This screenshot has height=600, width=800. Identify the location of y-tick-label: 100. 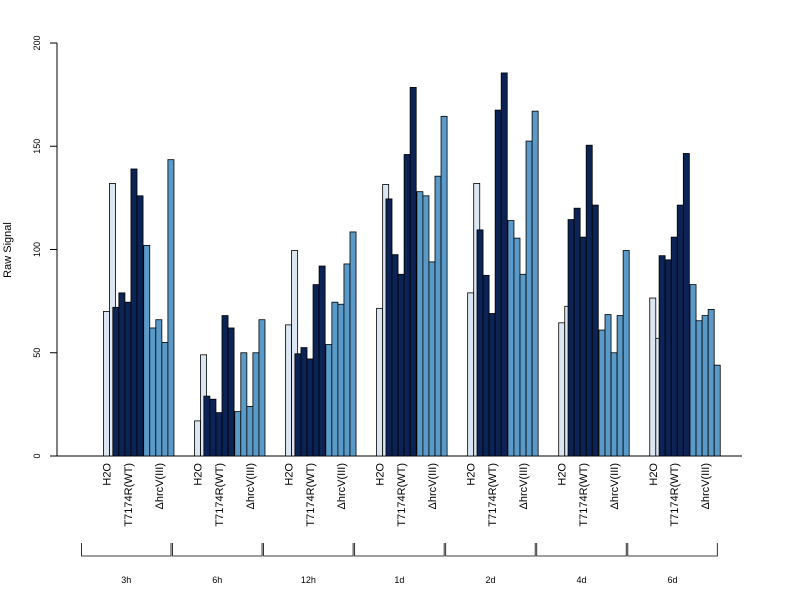
(37, 249).